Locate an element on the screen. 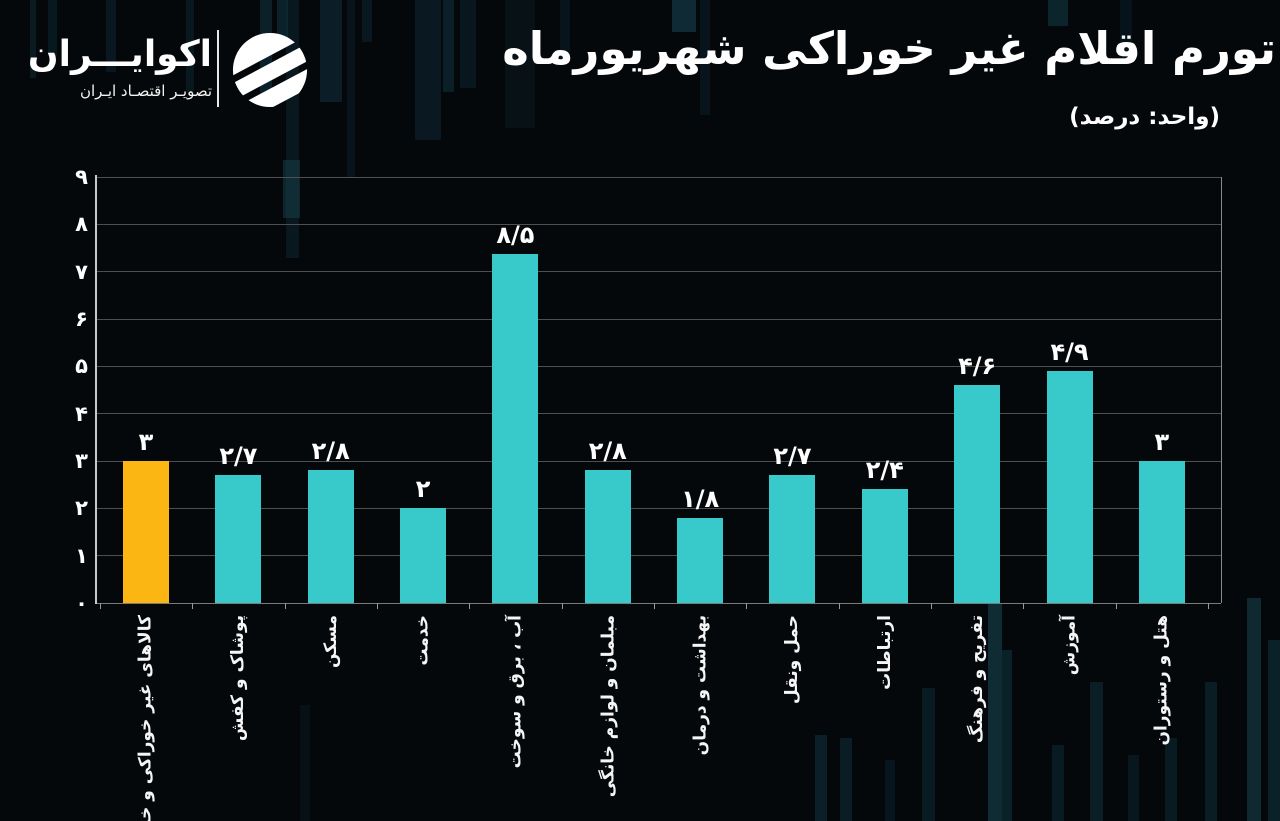 This screenshot has height=821, width=1280. bar-value-label: ۱/۸ is located at coordinates (700, 498).